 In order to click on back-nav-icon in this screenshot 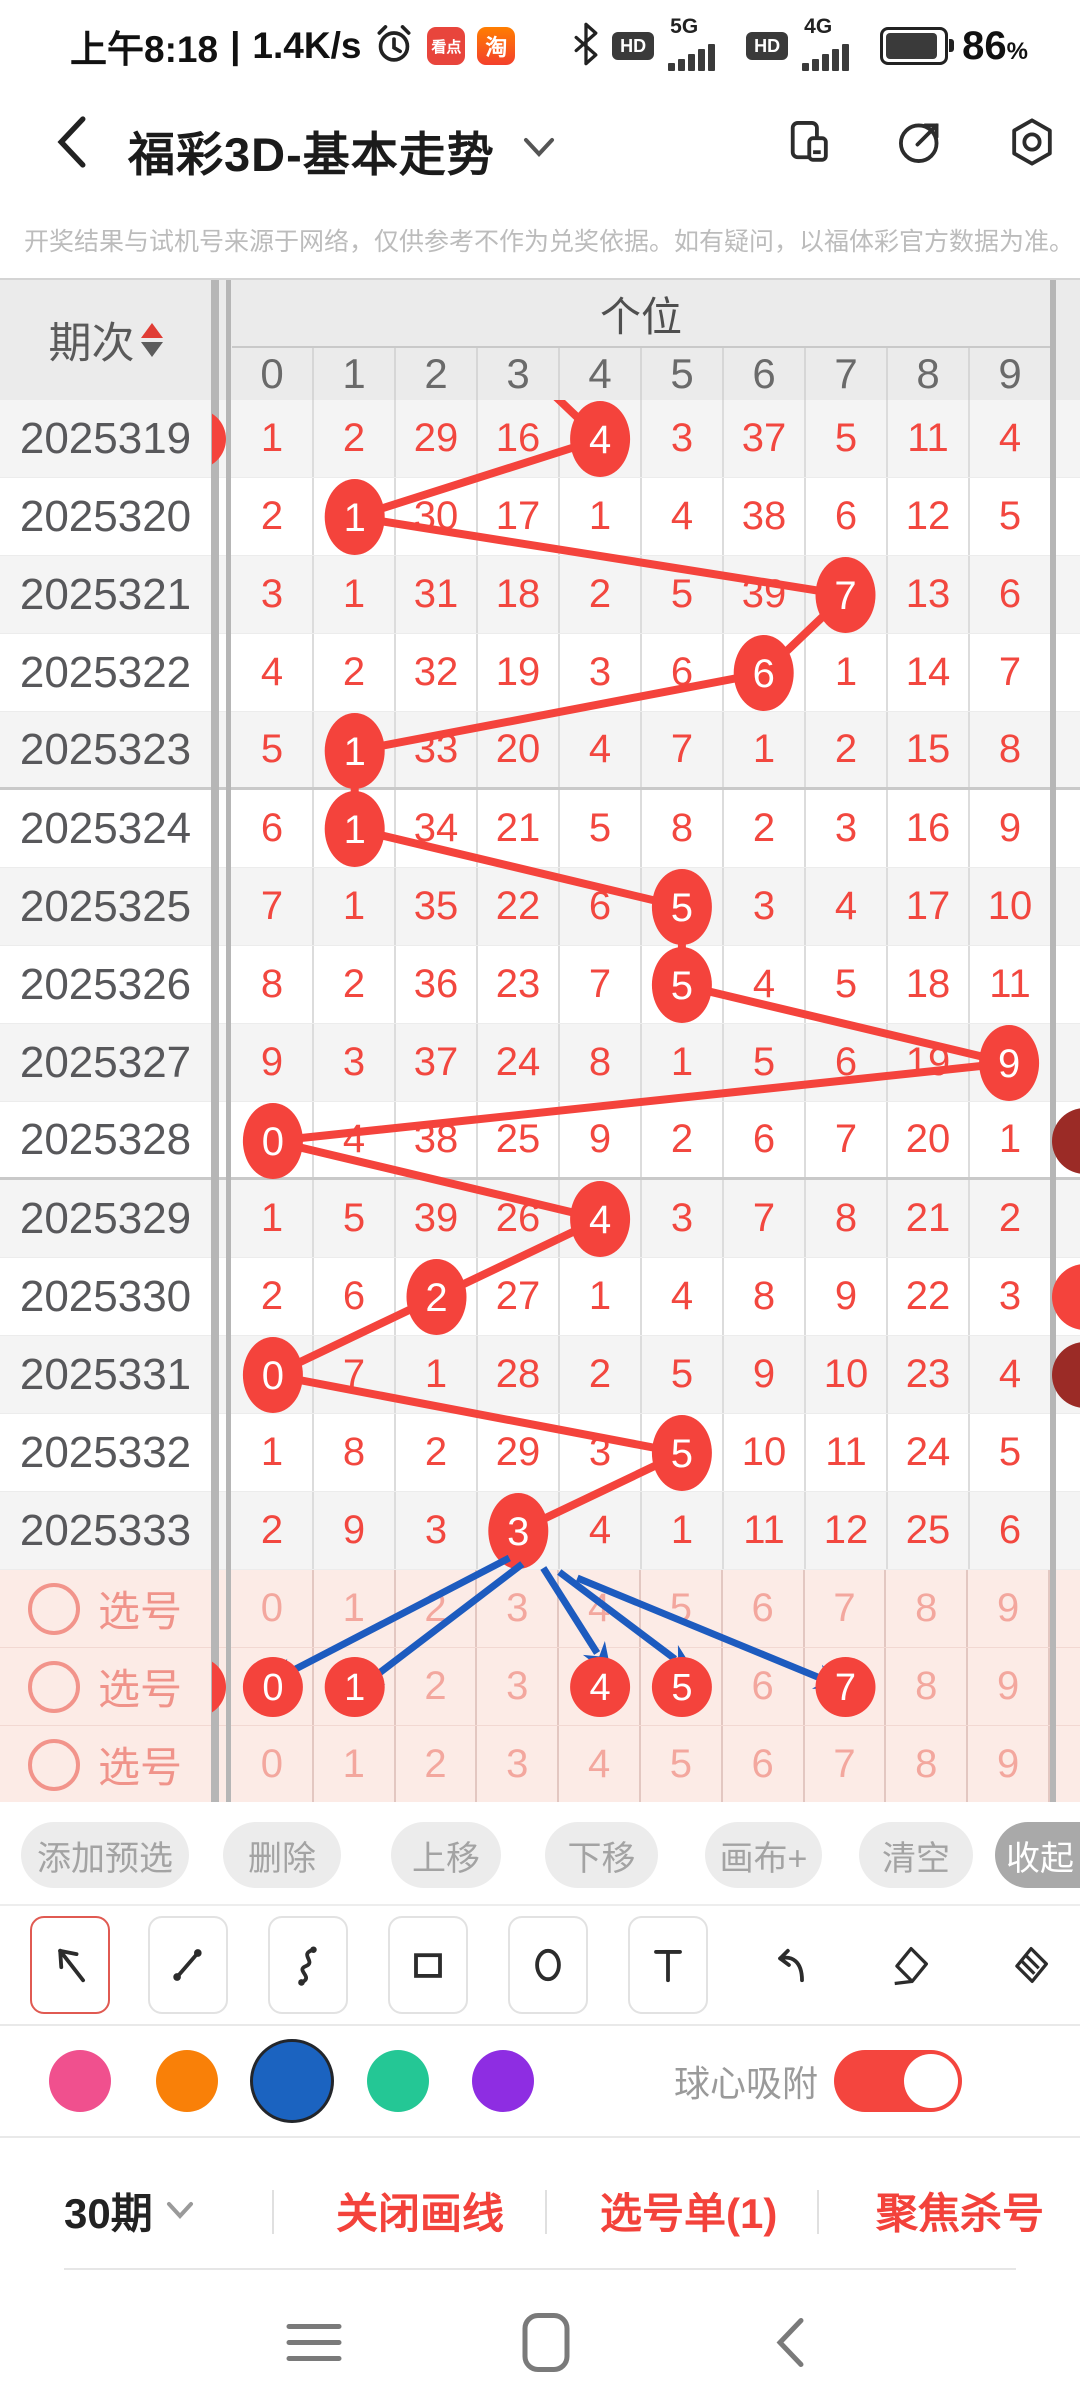, I will do `click(790, 2345)`.